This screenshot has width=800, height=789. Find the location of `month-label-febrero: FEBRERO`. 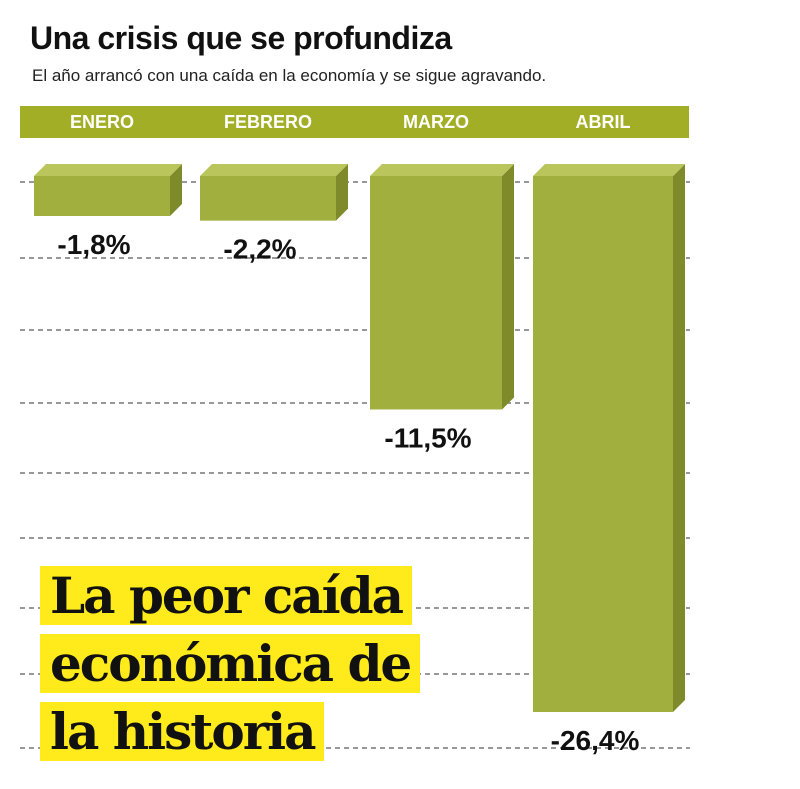

month-label-febrero: FEBRERO is located at coordinates (268, 122).